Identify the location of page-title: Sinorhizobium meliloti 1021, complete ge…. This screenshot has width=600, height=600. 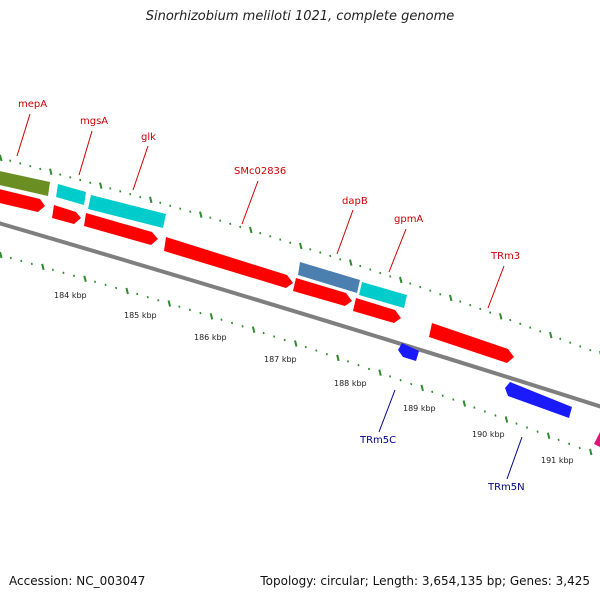
(300, 16).